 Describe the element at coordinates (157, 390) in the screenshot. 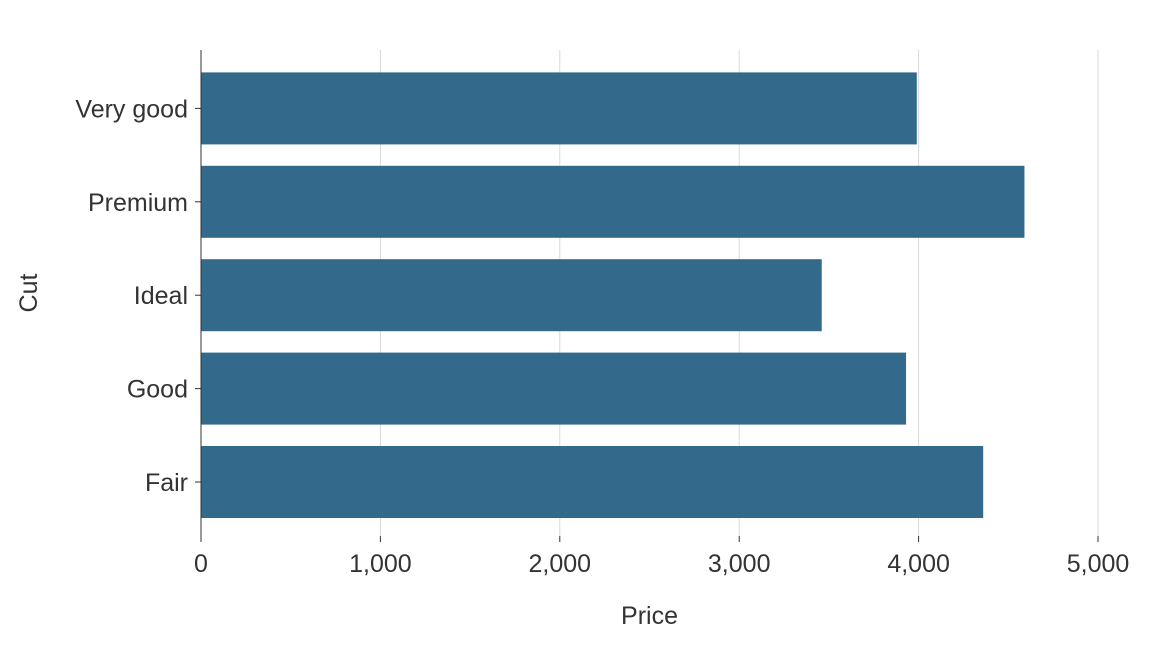

I see `y-tick-label: Good` at that location.